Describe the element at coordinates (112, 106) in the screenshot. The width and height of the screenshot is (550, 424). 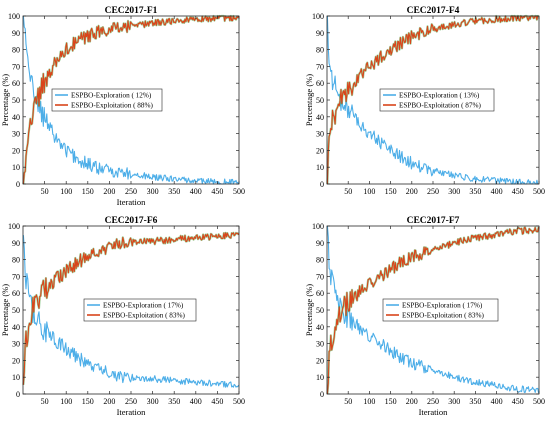
I see `legend-label-exploitation: ESPBO-Exploitation ( 88%)` at that location.